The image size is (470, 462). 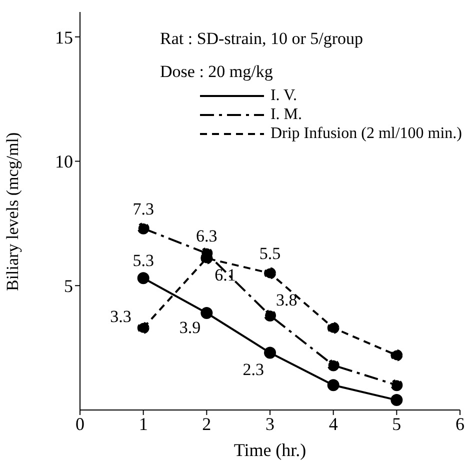 I want to click on data-label: 3.9, so click(x=190, y=327).